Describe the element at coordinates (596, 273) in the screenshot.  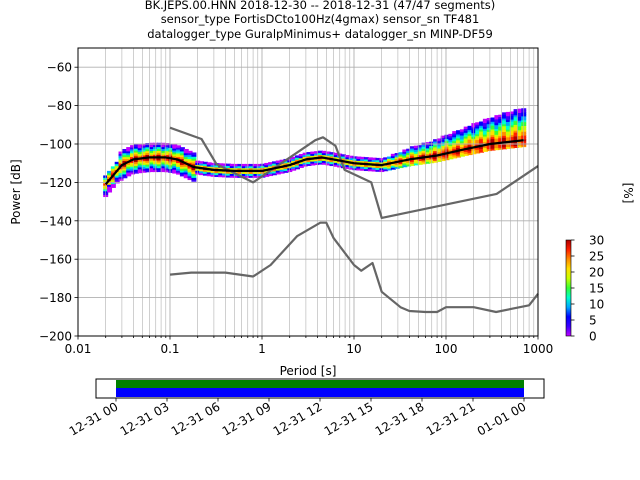
I see `colorbar-tick-label: 20` at that location.